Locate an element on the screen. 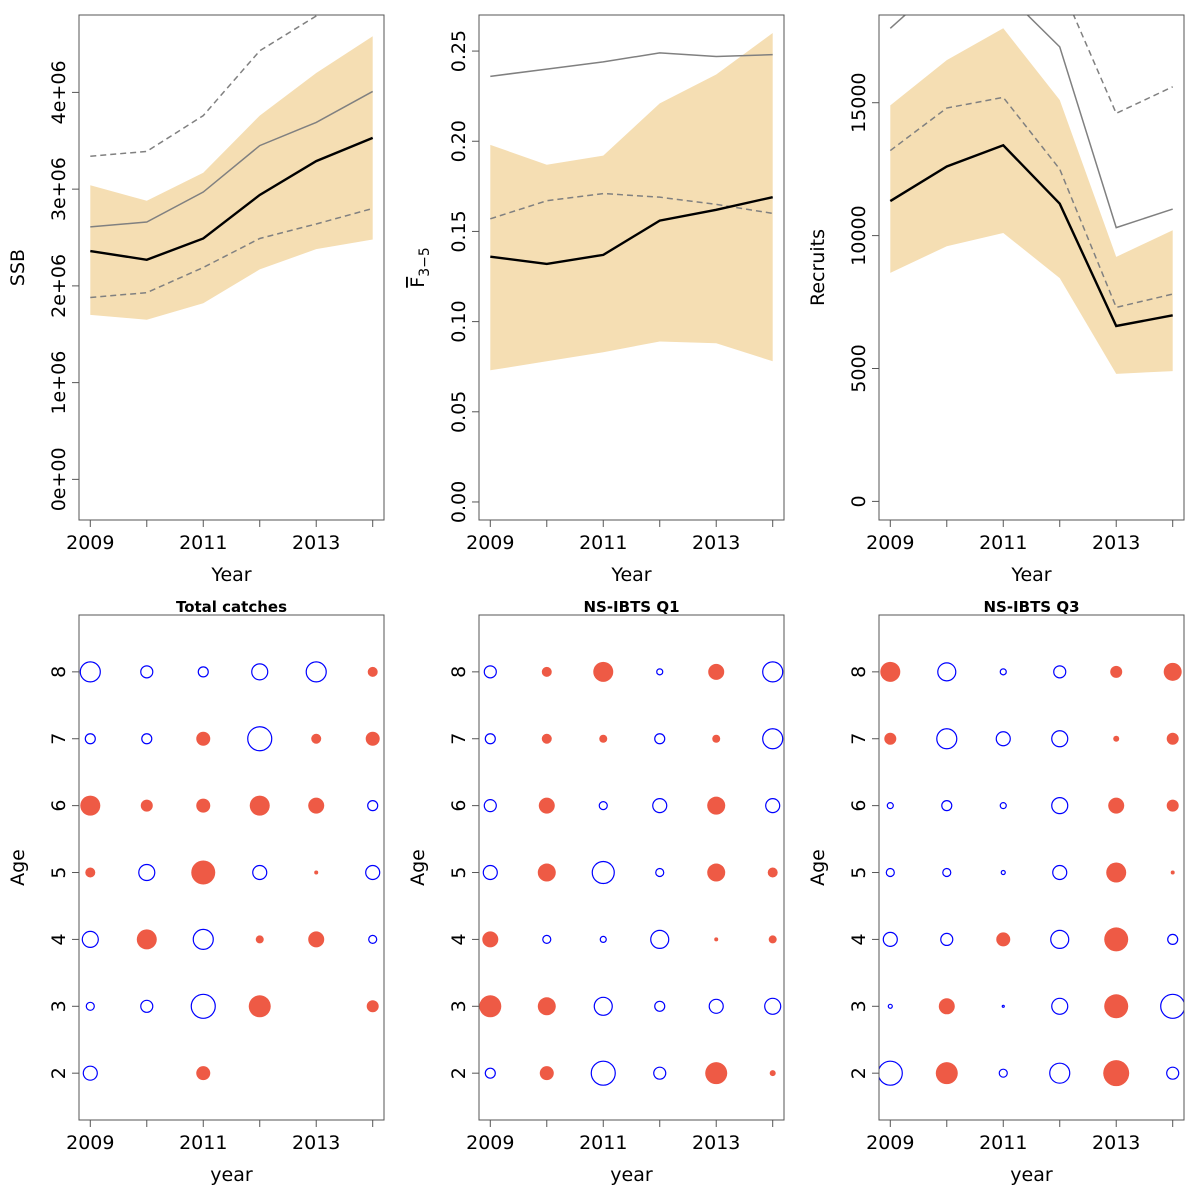 The width and height of the screenshot is (1200, 1200). y-tick-label: 10000 is located at coordinates (859, 235).